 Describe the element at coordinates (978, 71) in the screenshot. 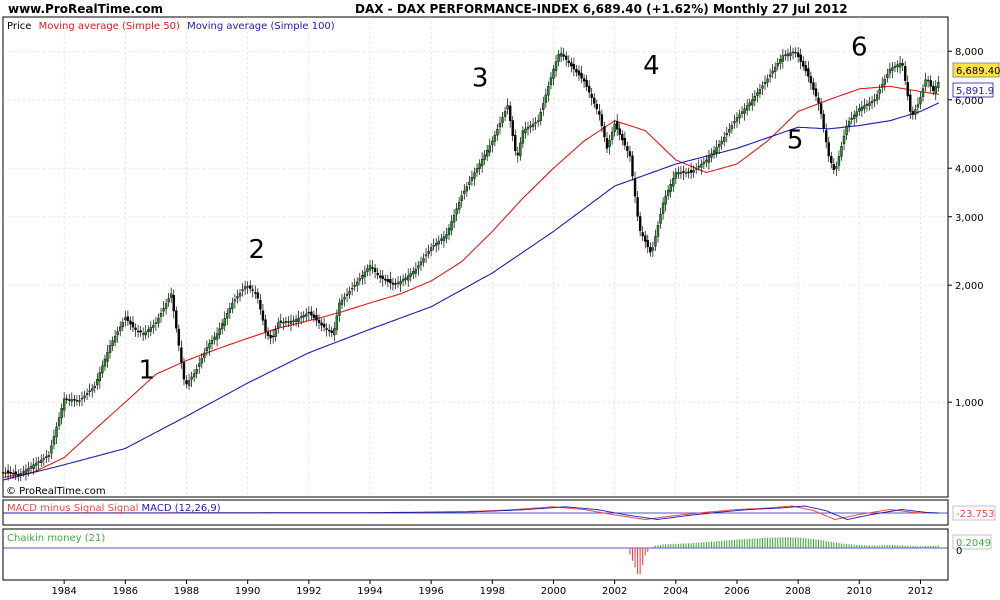

I see `last-price-label: 6,689.40` at that location.